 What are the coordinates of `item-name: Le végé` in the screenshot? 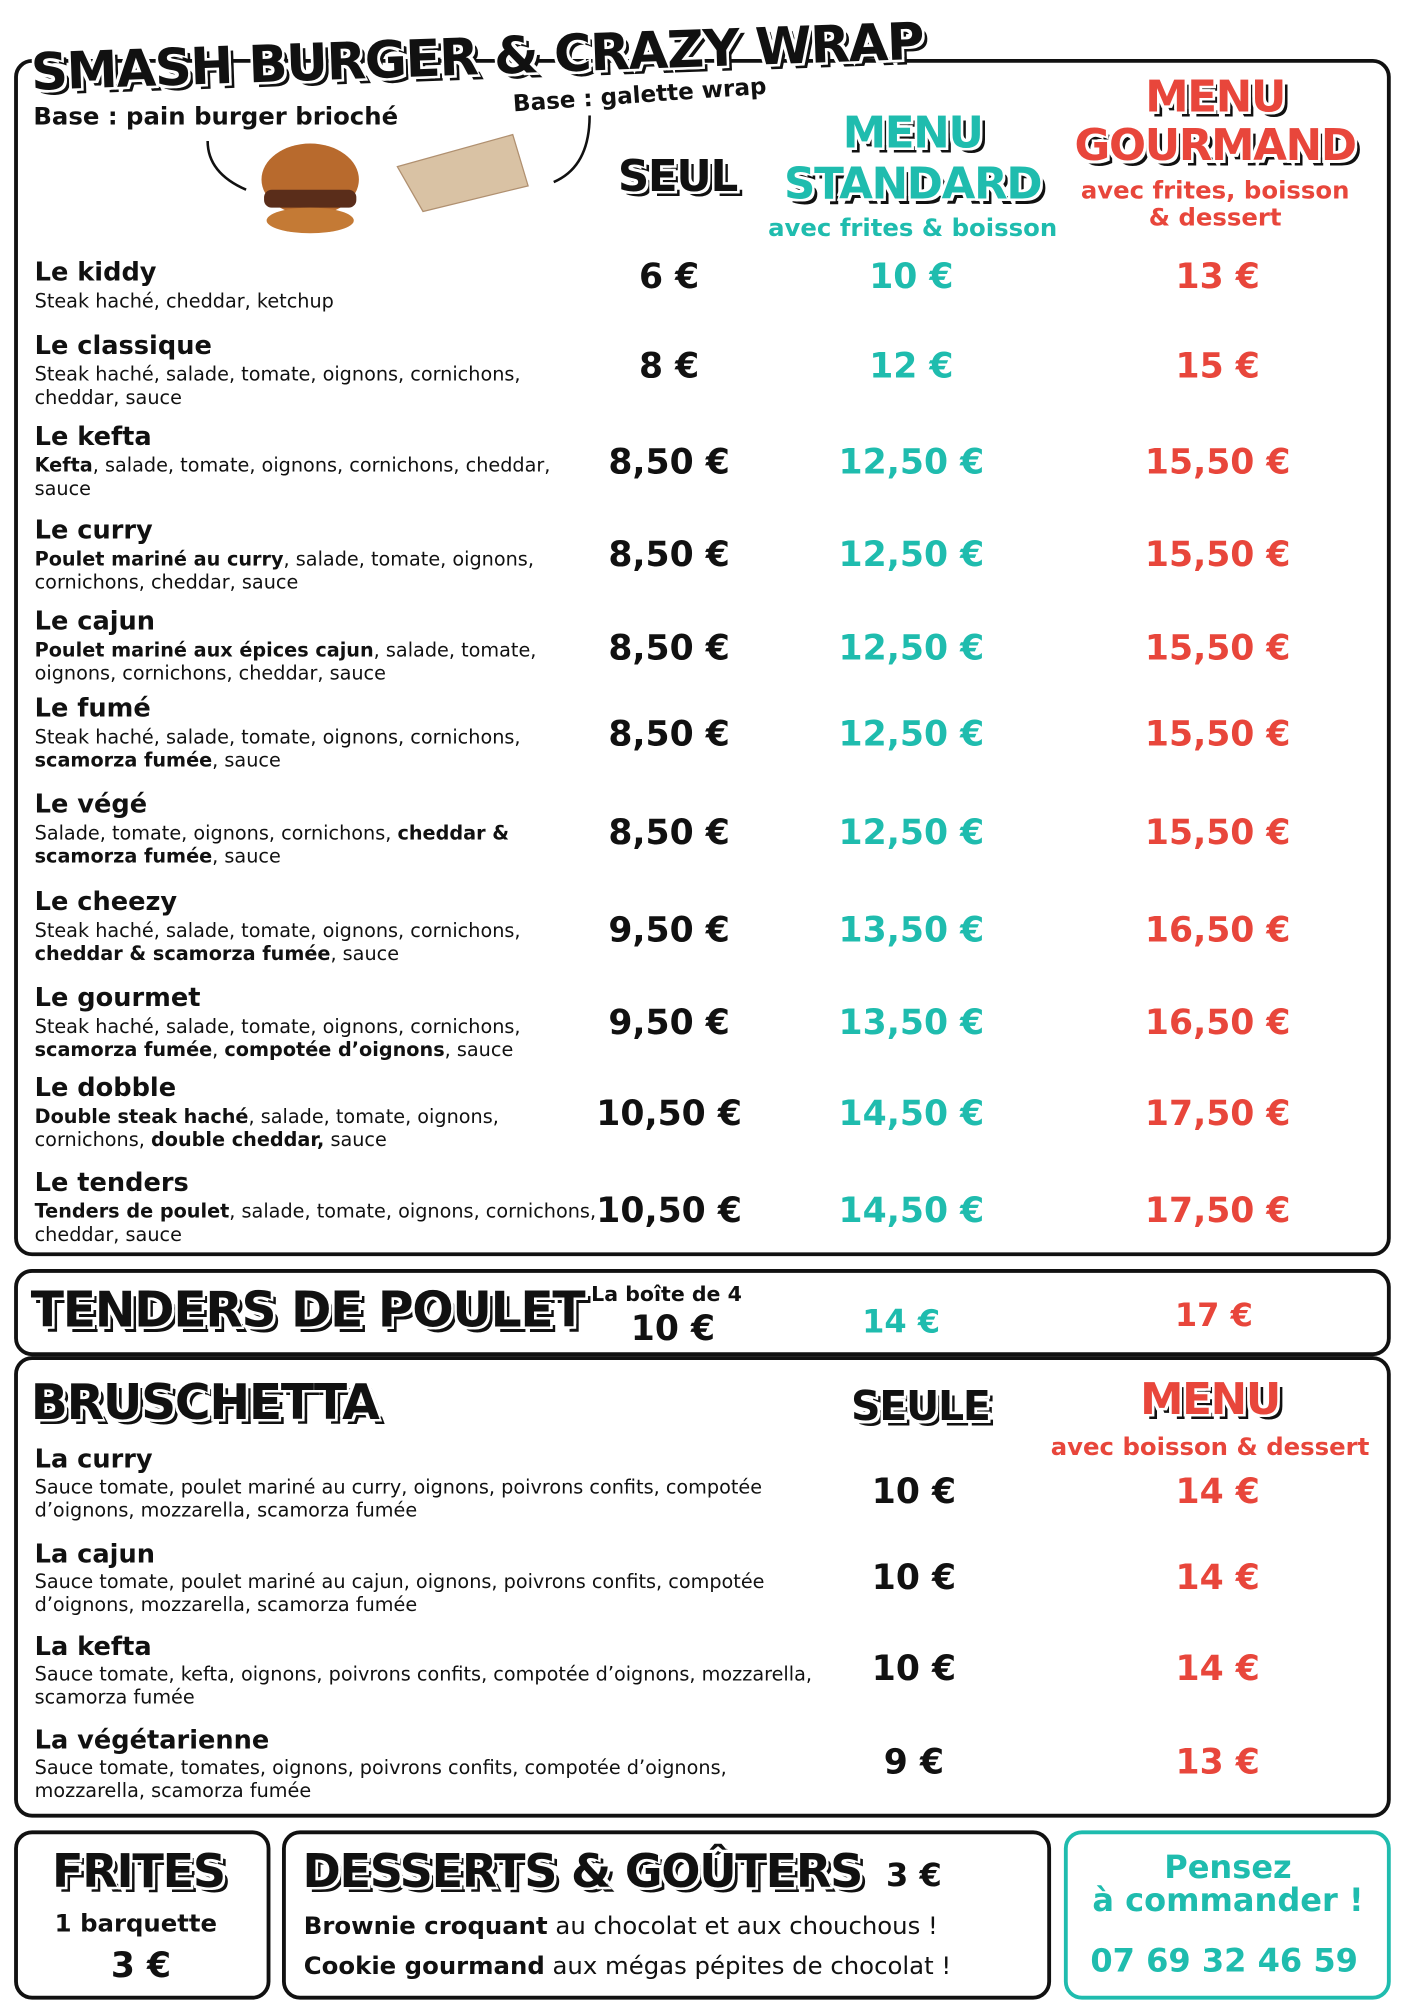 It's located at (91, 804).